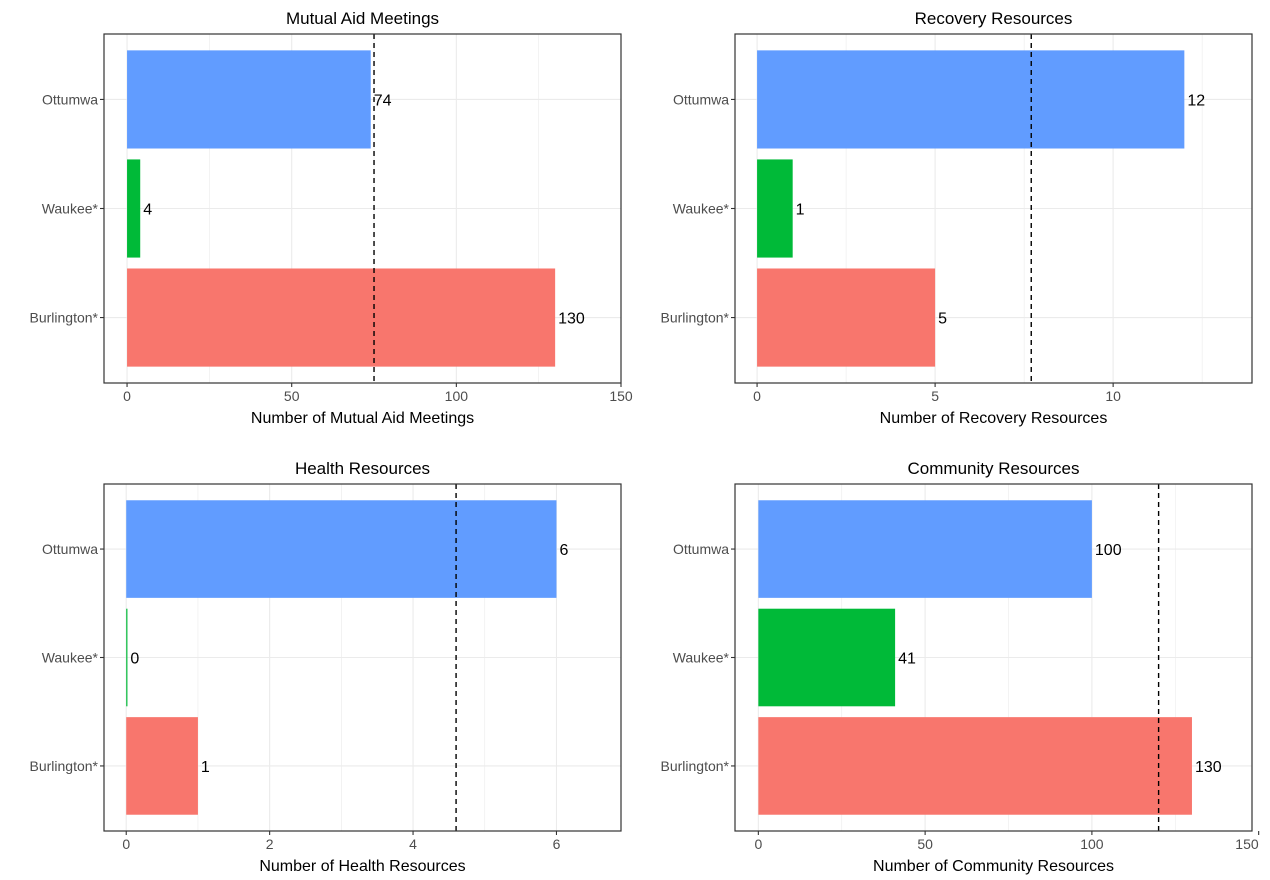 This screenshot has height=880, width=1270. I want to click on x-tick-label: 2, so click(270, 844).